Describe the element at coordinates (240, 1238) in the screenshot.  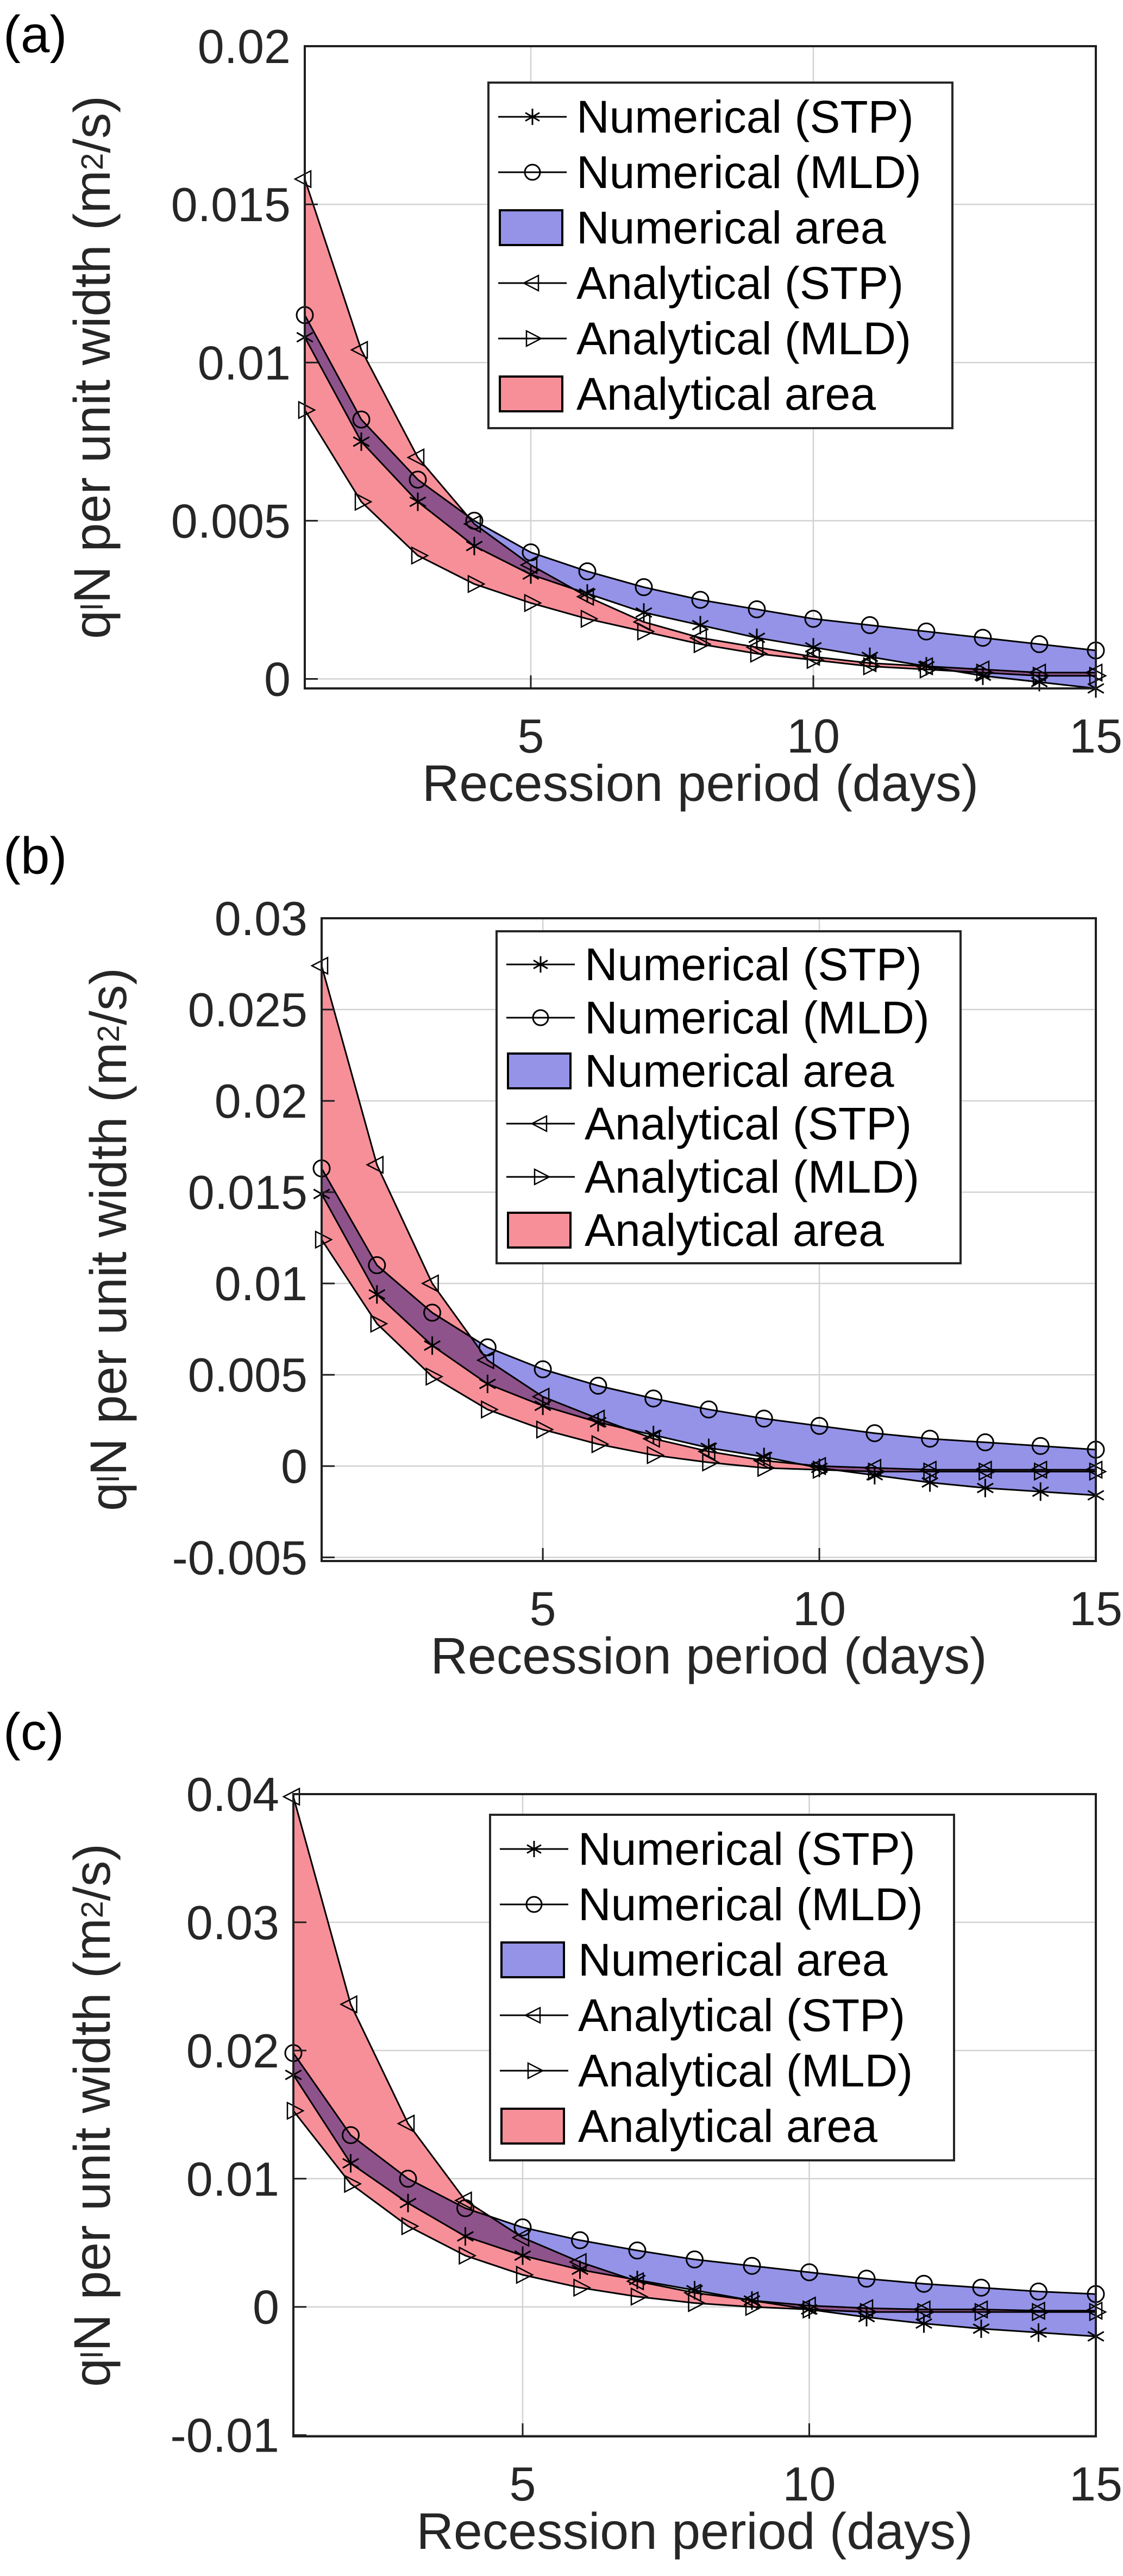
I see `y-tick-labels: 0.03 0.025 0.02 0.015 0.01 0.005 0 -0.005` at that location.